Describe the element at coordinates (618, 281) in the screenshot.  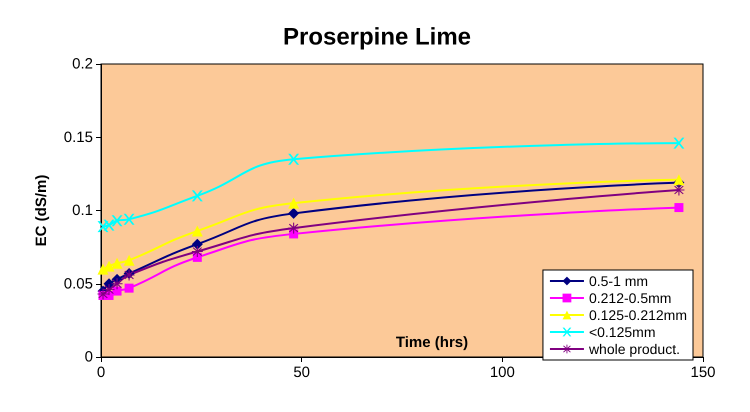
I see `legend-label: 0.5-1 mm` at that location.